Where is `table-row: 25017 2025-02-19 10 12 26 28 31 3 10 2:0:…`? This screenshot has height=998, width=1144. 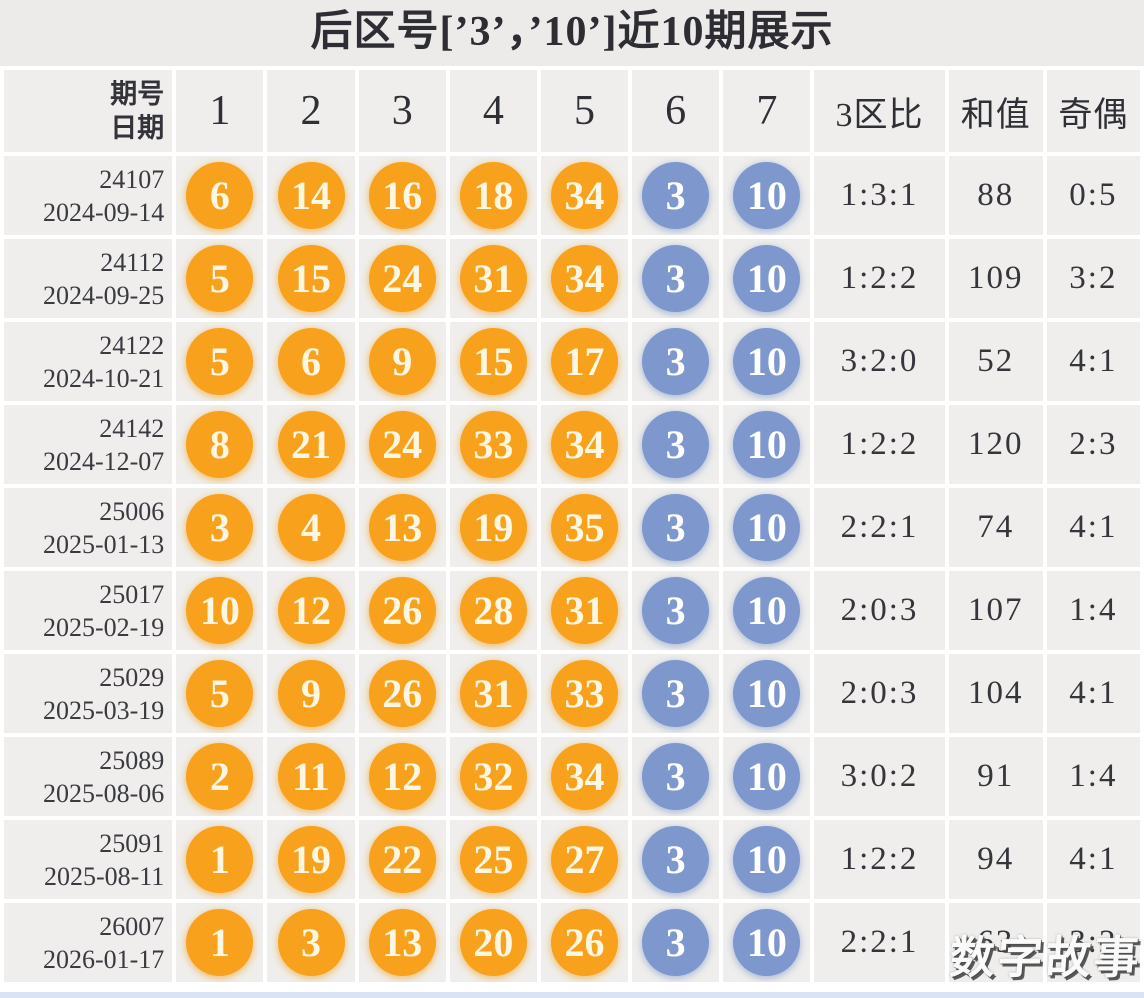 table-row: 25017 2025-02-19 10 12 26 28 31 3 10 2:0:… is located at coordinates (572, 610).